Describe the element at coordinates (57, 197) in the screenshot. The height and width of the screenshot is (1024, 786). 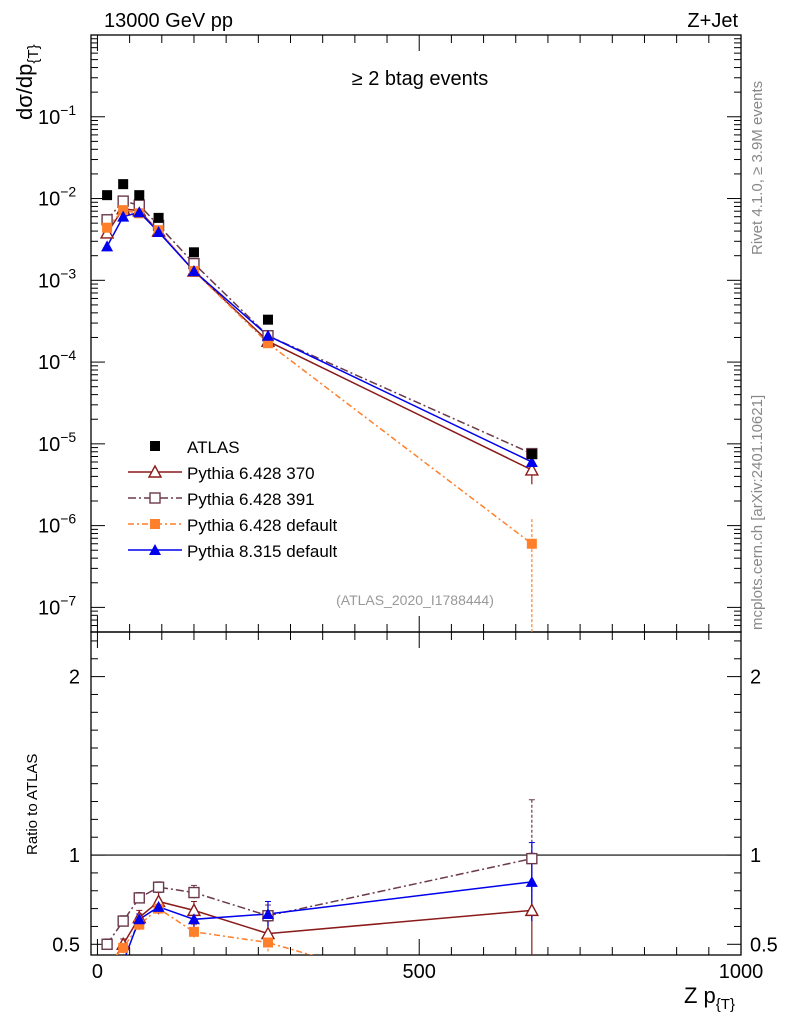
I see `y-tick-label: 10⁻²` at that location.